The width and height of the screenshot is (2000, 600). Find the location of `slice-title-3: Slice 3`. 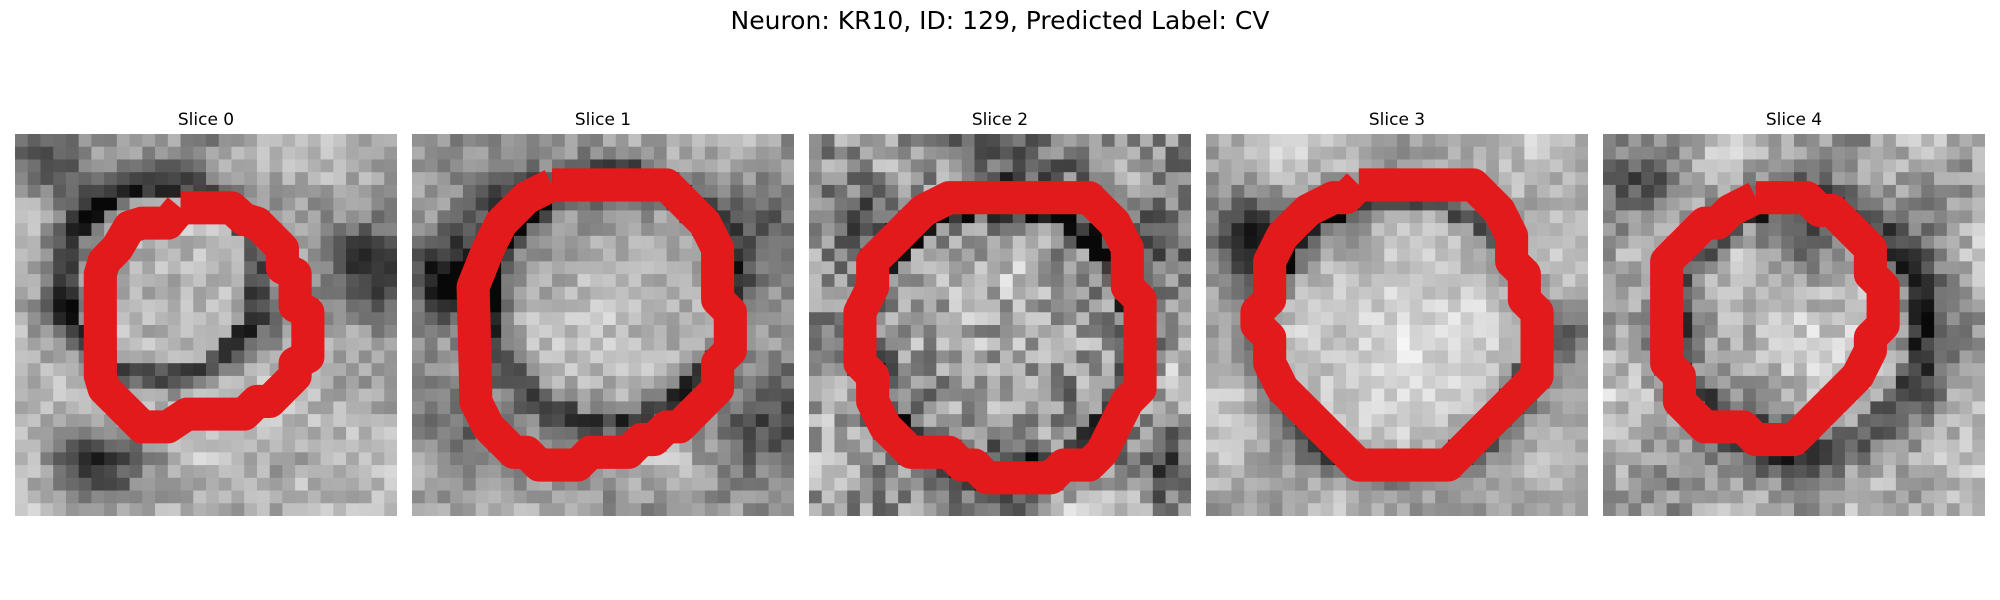

slice-title-3: Slice 3 is located at coordinates (1397, 120).